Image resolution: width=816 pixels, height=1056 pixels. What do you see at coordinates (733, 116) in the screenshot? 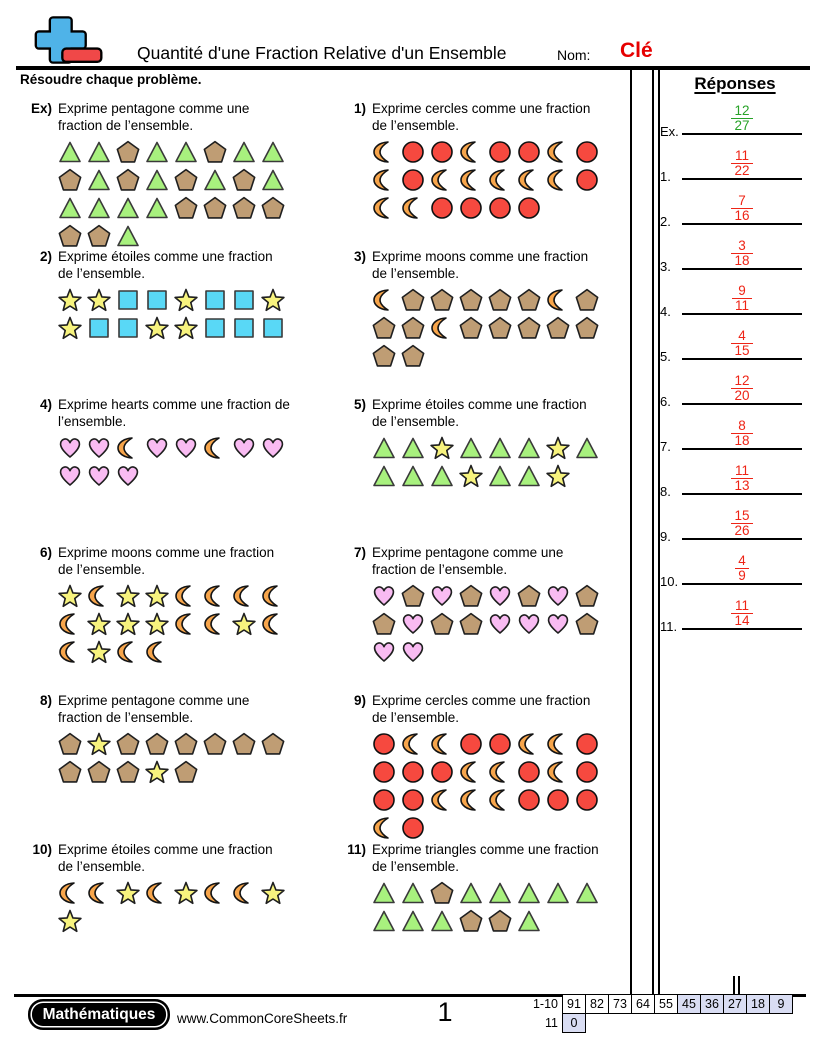
I see `answer-entry: Ex. 12 27` at bounding box center [733, 116].